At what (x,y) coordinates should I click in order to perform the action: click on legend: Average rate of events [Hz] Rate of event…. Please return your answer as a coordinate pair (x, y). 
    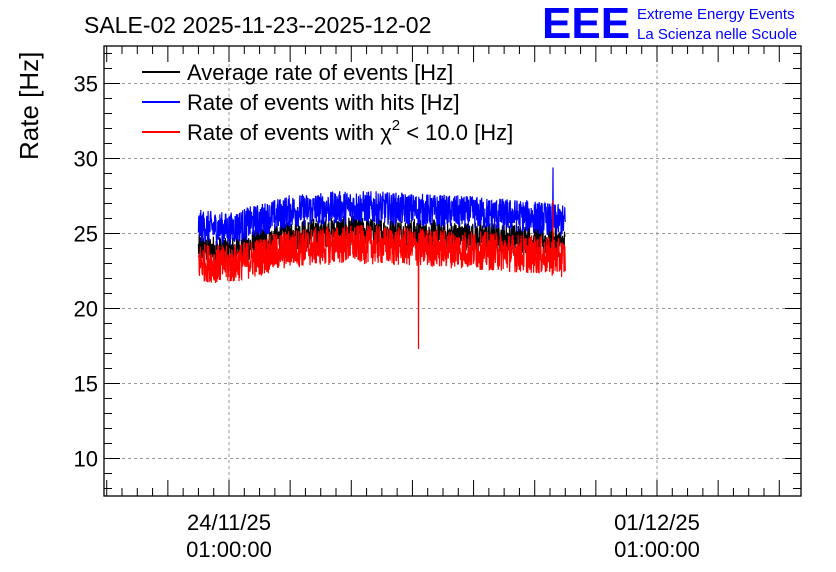
    Looking at the image, I should click on (327, 102).